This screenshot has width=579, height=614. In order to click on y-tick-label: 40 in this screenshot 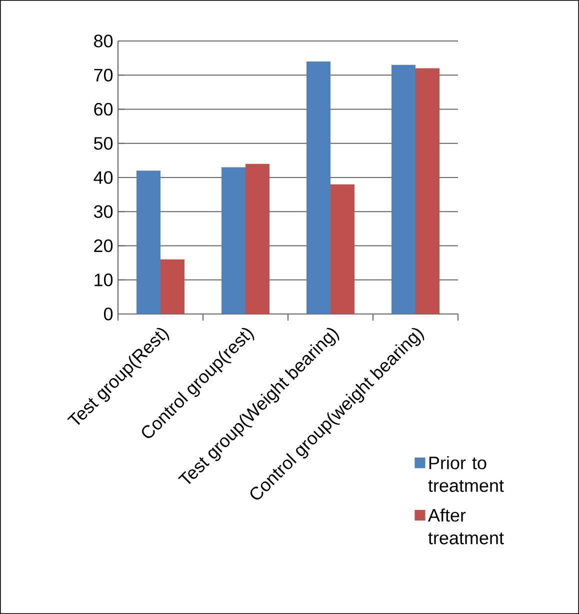, I will do `click(103, 177)`.